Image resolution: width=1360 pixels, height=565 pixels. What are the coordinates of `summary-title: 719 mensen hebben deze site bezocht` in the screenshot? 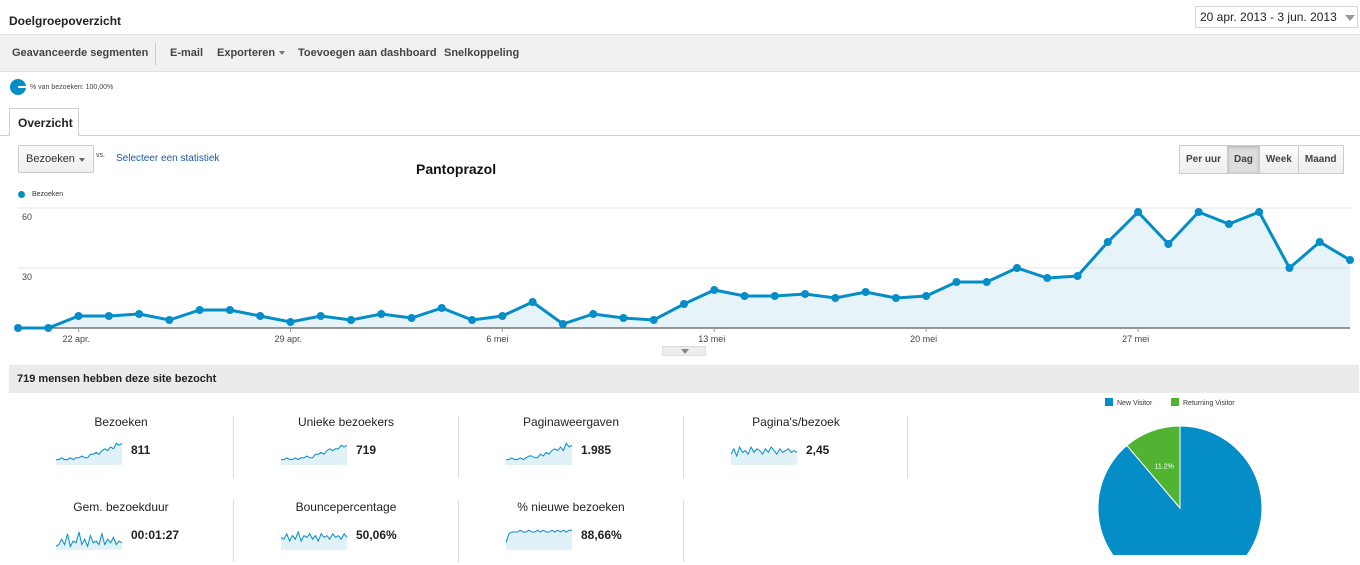 It's located at (684, 379).